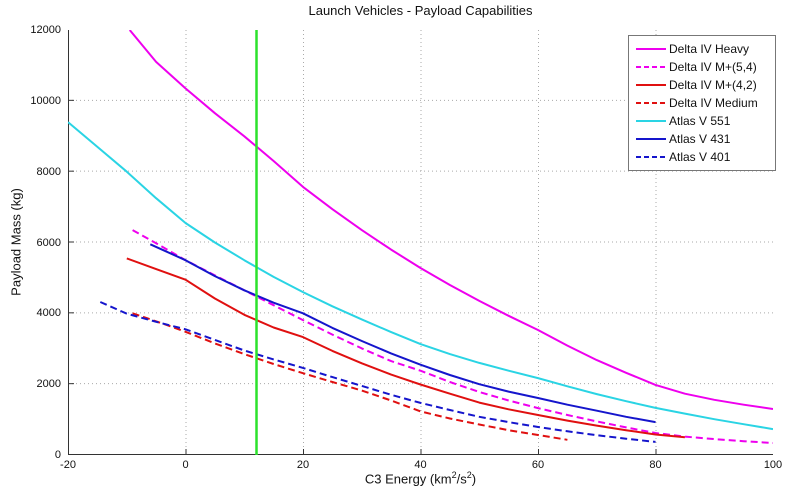 This screenshot has height=498, width=788. I want to click on y-tick-label: 10000, so click(45, 100).